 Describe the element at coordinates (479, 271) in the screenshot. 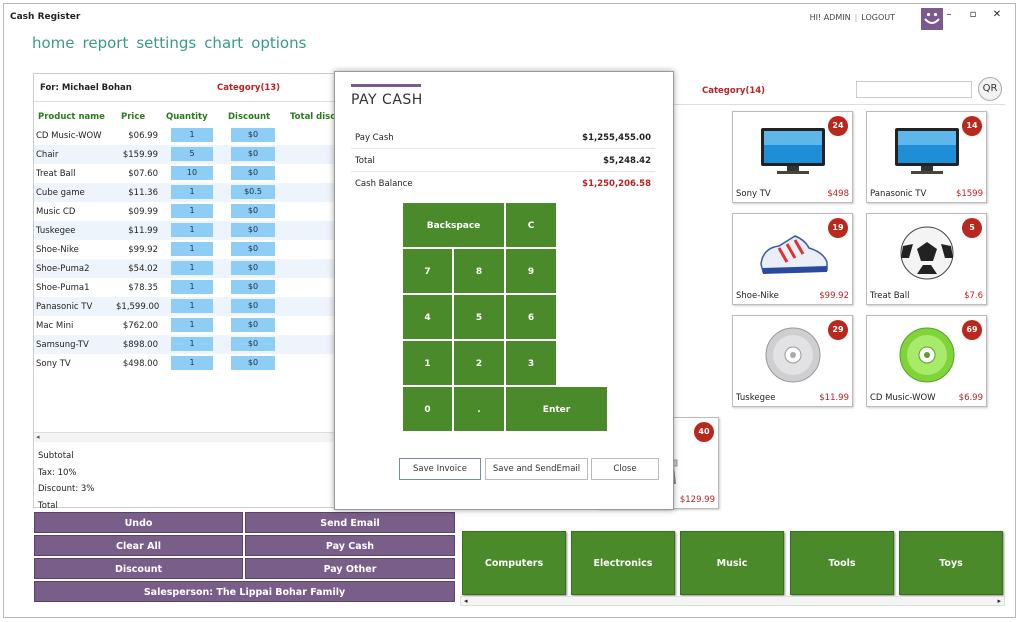

I see `key-8: 8` at that location.